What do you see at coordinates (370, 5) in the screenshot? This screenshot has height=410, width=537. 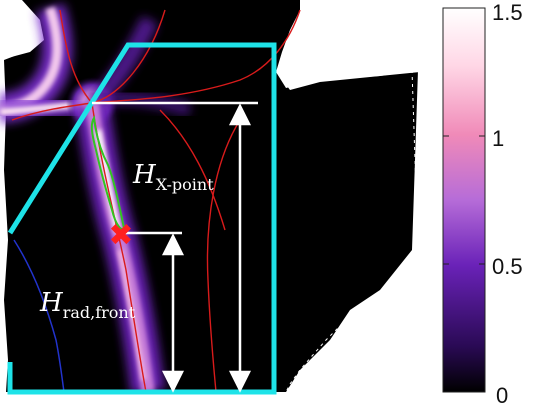 I see `wall-notch-right` at bounding box center [370, 5].